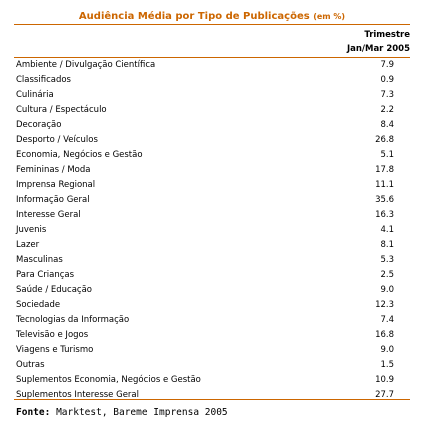 This screenshot has width=424, height=442. Describe the element at coordinates (54, 290) in the screenshot. I see `row-label: Saúde / Educação` at that location.